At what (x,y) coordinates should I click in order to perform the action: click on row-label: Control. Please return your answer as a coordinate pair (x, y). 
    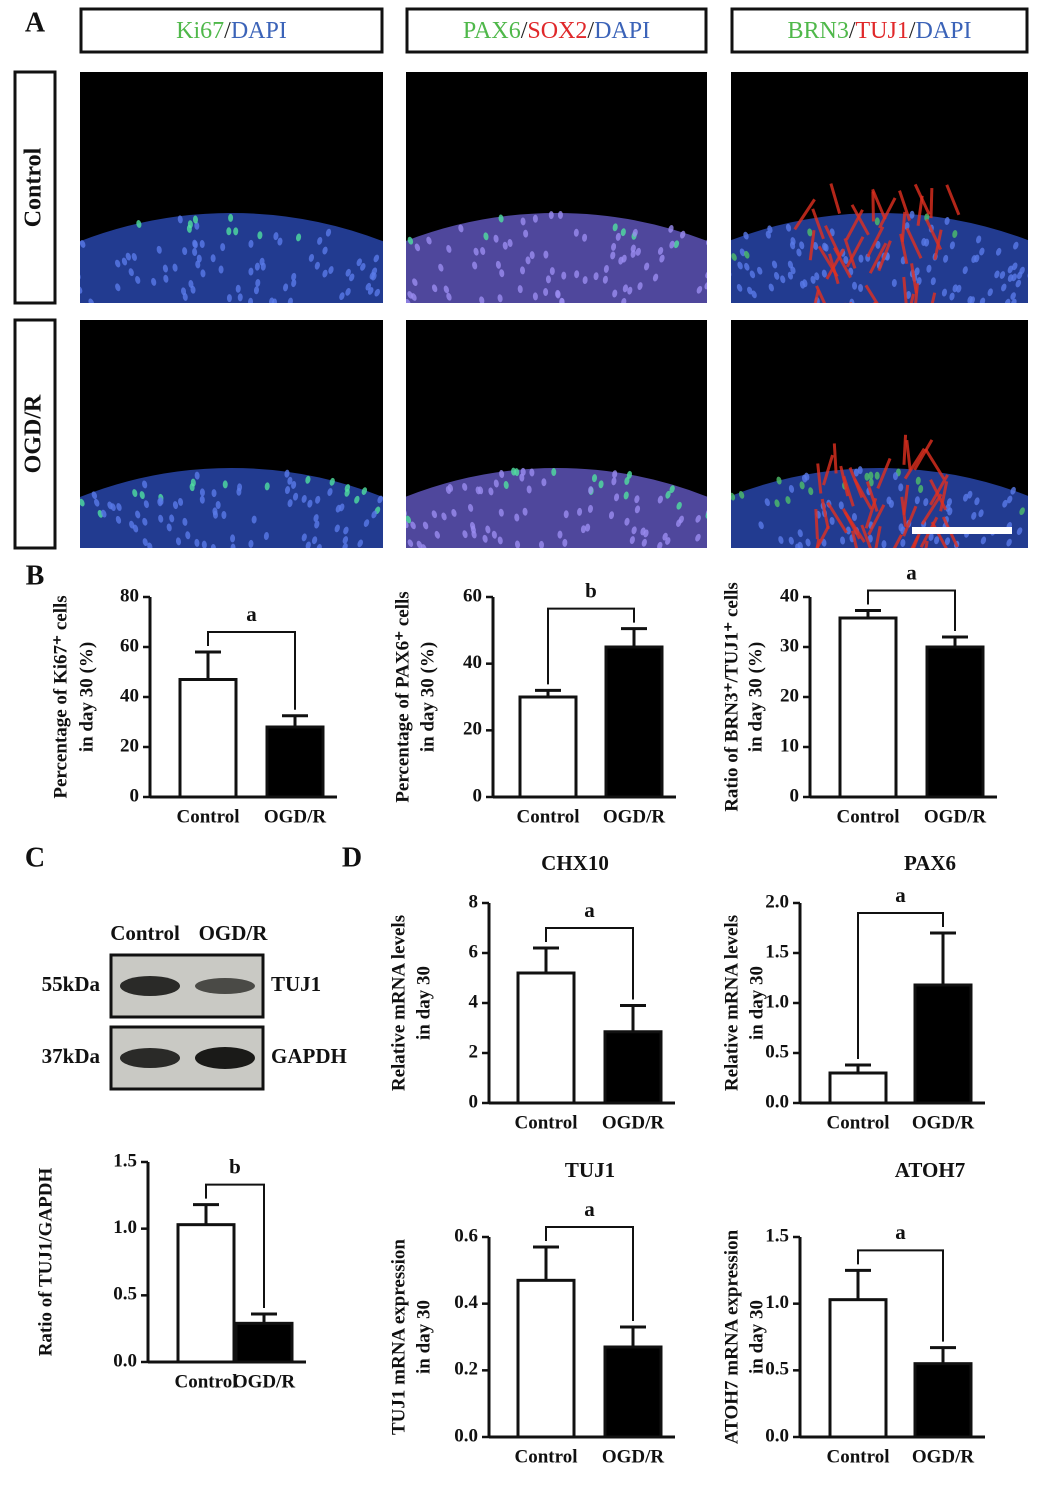
    Looking at the image, I should click on (34, 187).